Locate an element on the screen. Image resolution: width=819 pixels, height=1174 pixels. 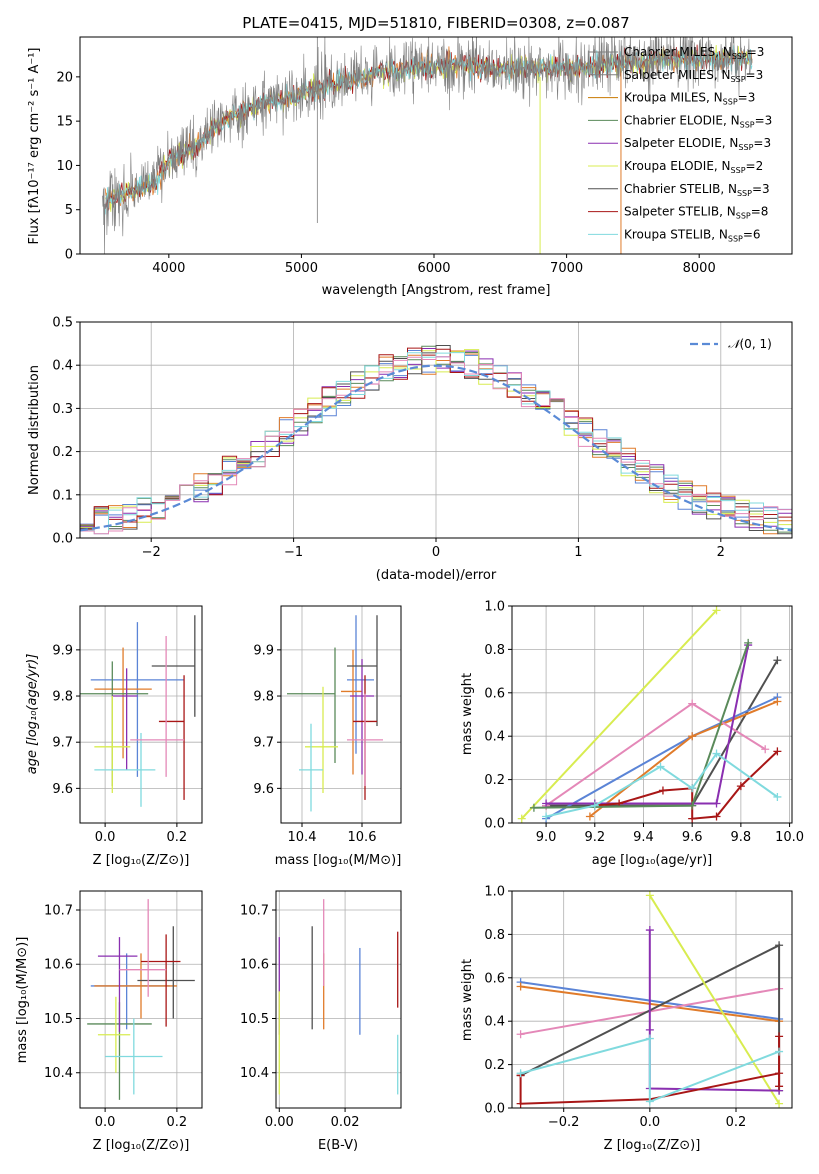
spectrum-legend-label: Salpeter MILES, NSSP=3 is located at coordinates (693, 76).